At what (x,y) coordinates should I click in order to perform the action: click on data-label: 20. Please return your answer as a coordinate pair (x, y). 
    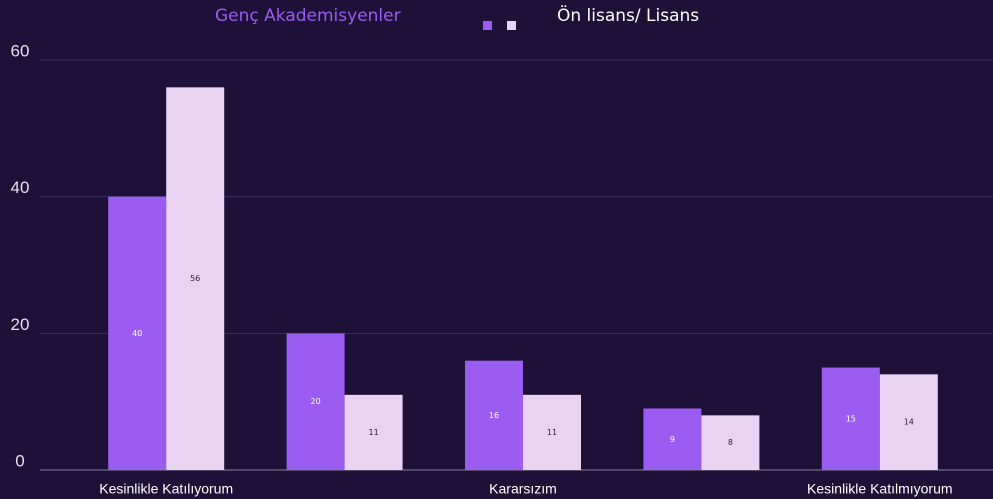
    Looking at the image, I should click on (316, 401).